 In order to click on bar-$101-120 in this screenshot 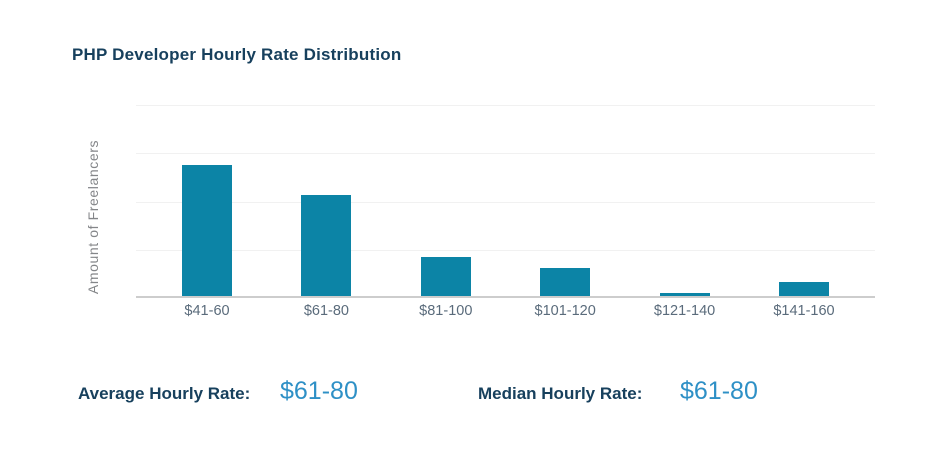, I will do `click(565, 282)`.